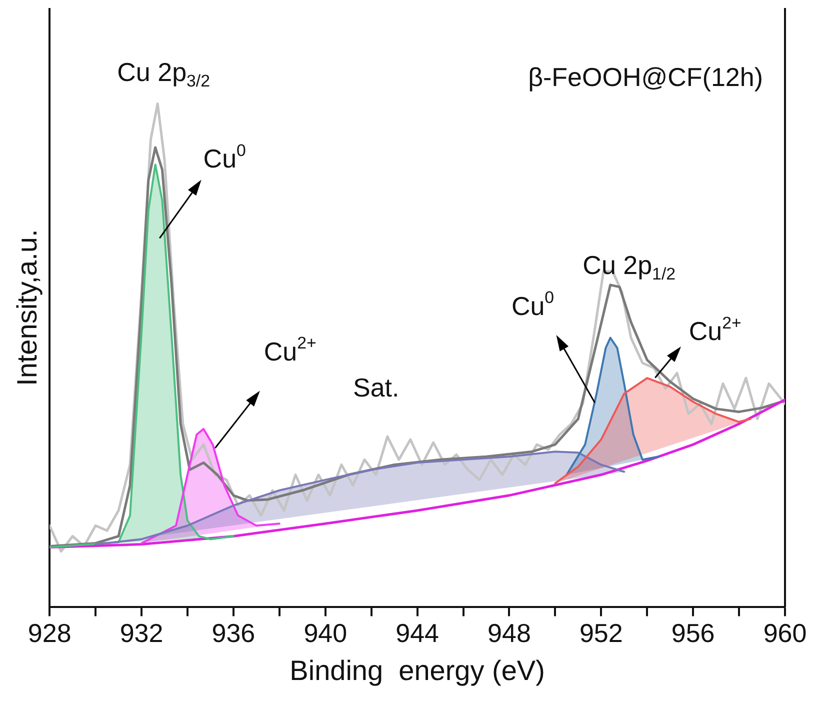  What do you see at coordinates (326, 633) in the screenshot?
I see `x-tick-label: 940` at bounding box center [326, 633].